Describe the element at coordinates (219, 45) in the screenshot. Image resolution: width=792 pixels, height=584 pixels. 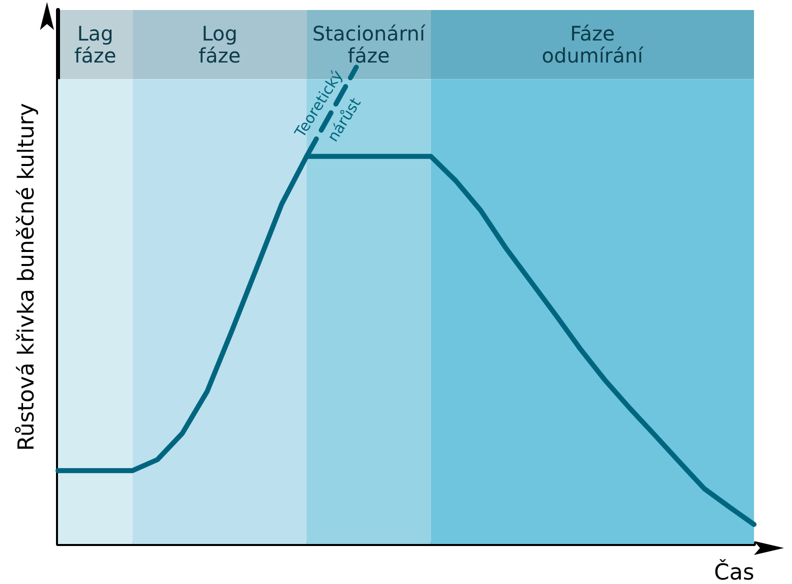
I see `annotation: Log fáze` at that location.